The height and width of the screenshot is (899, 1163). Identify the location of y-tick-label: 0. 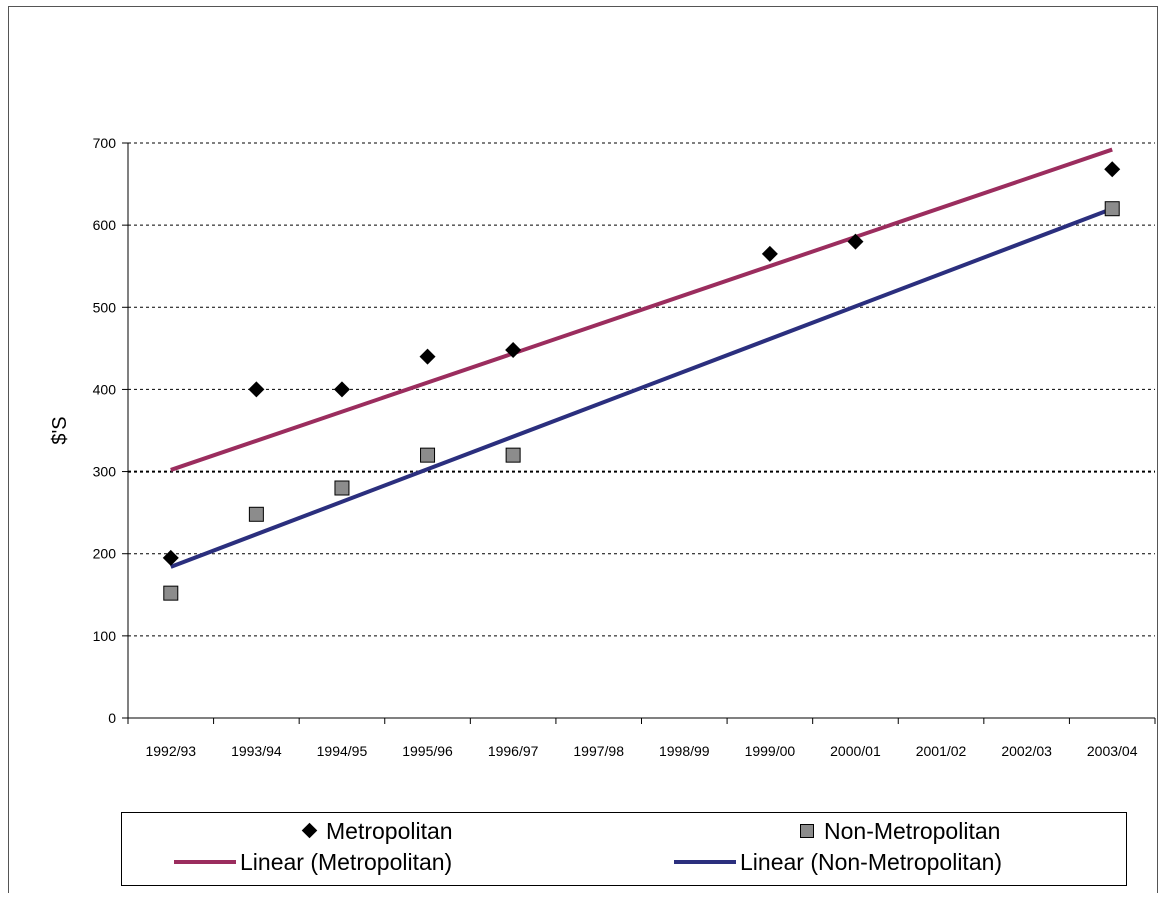
(112, 718).